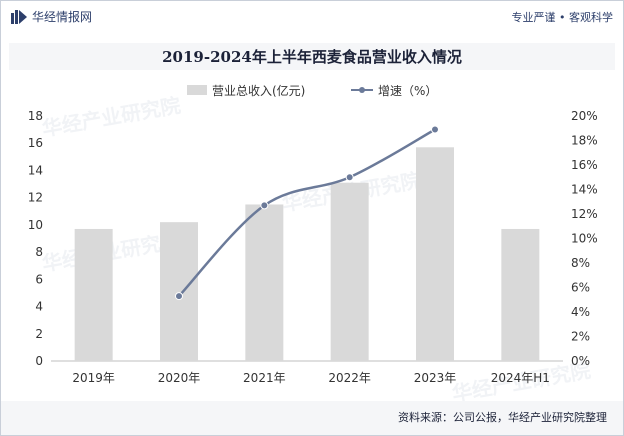  Describe the element at coordinates (562, 17) in the screenshot. I see `tagline: 专业严谨 • 客观科学` at that location.